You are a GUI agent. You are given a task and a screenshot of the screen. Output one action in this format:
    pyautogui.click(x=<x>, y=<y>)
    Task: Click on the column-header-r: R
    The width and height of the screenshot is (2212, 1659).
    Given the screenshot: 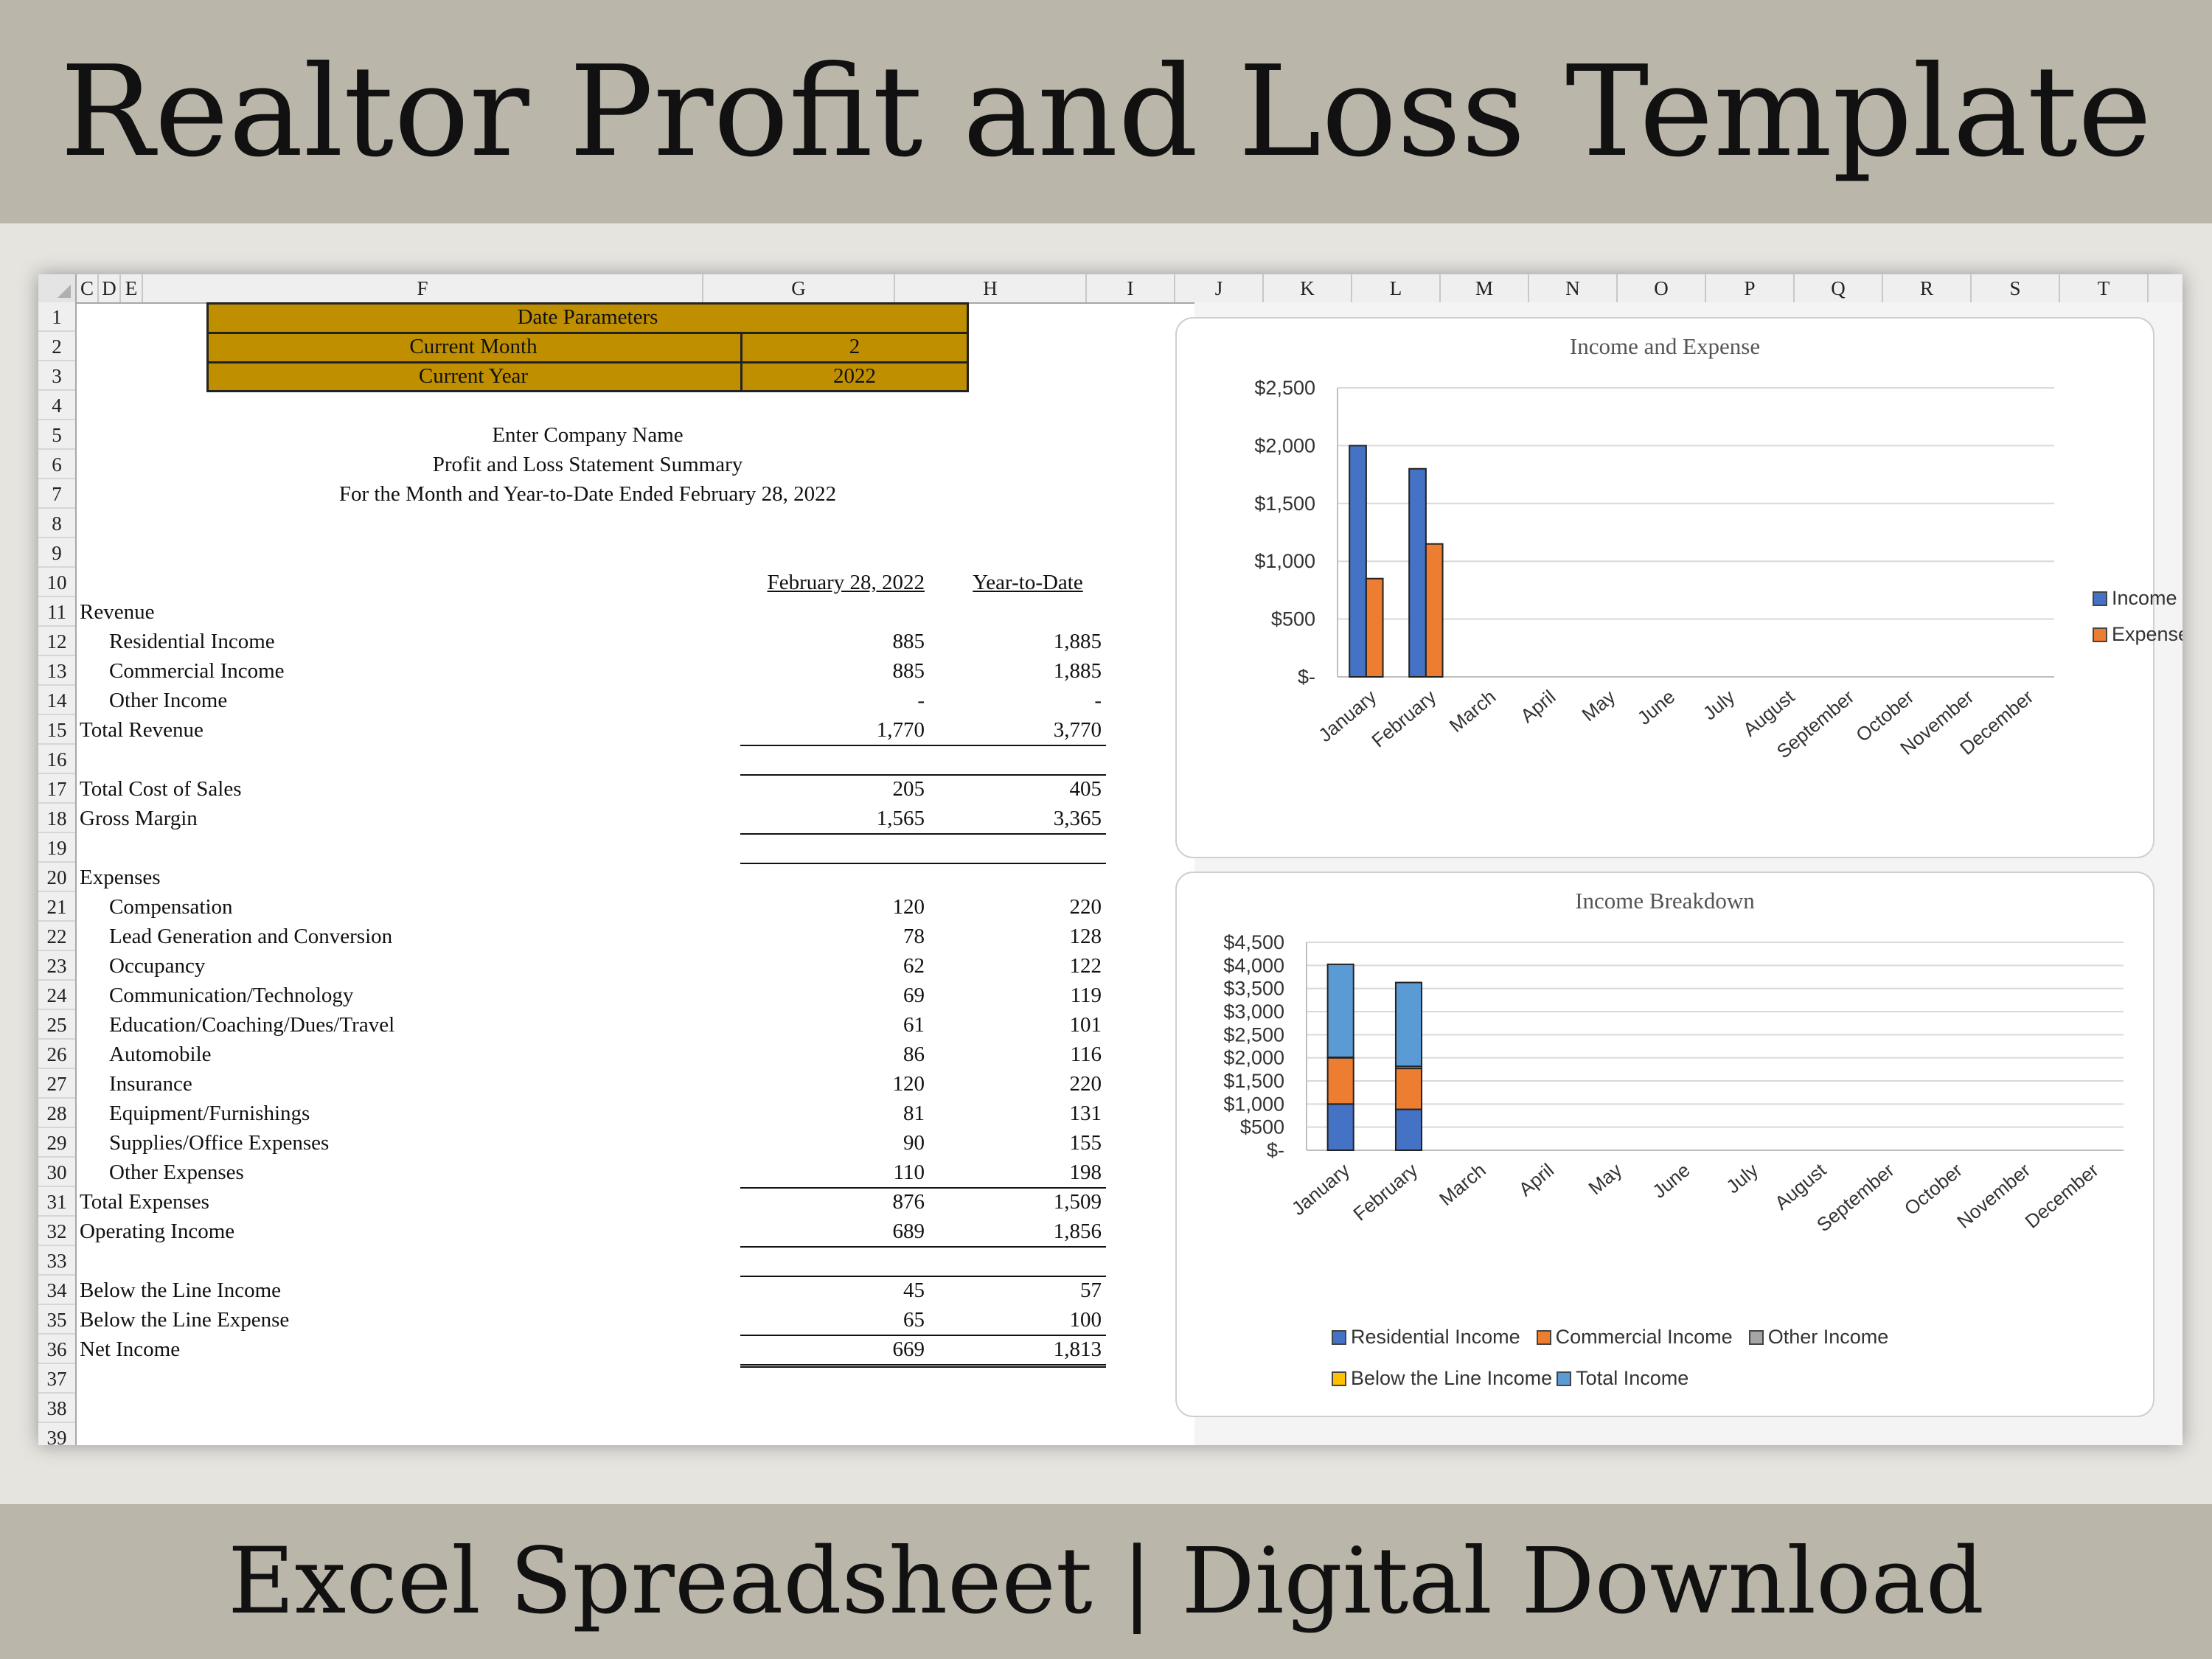 What is the action you would take?
    pyautogui.click(x=1927, y=288)
    